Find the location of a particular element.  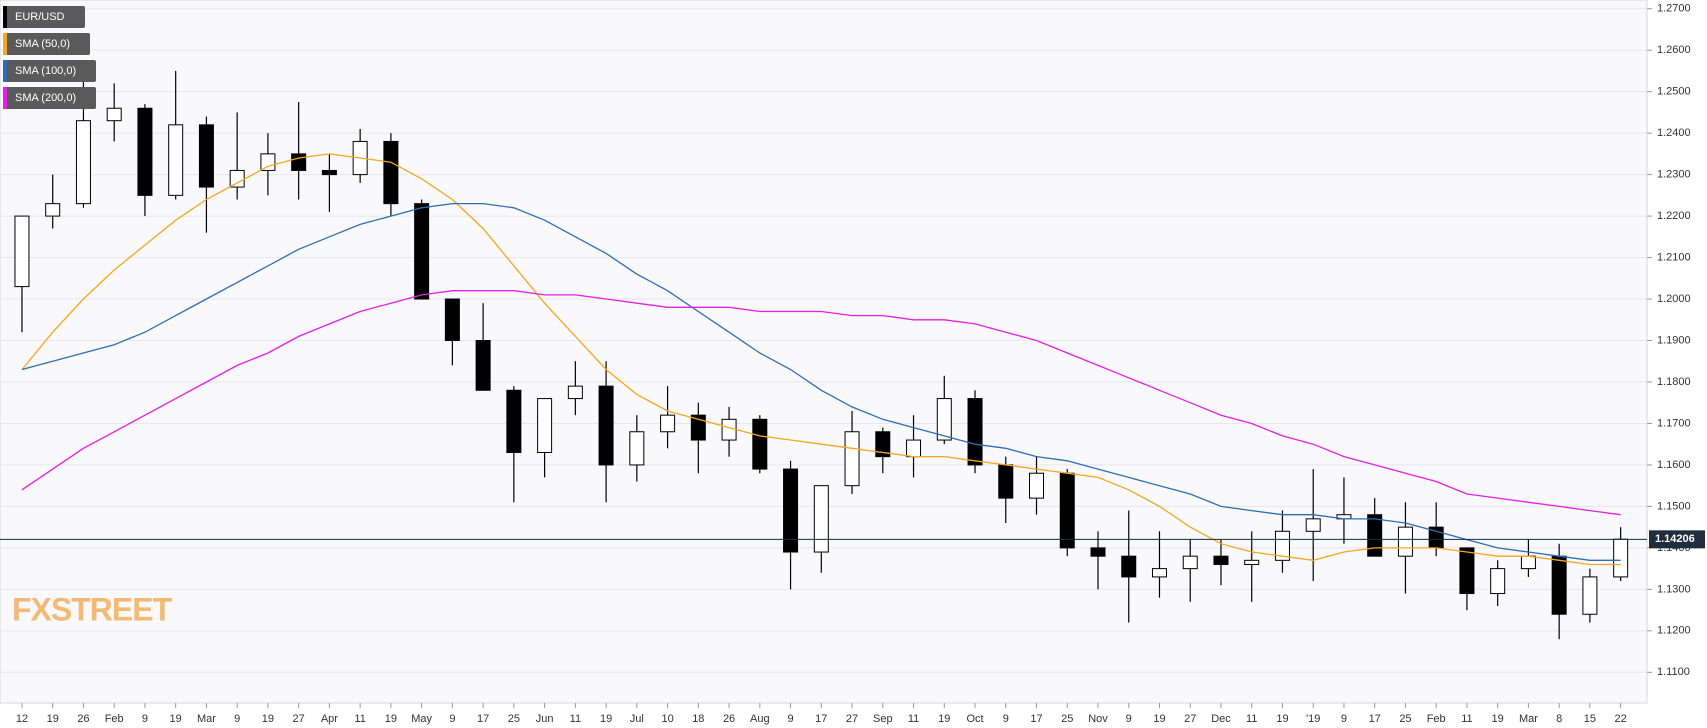

y-tick-label: 1.1200 is located at coordinates (1674, 631).